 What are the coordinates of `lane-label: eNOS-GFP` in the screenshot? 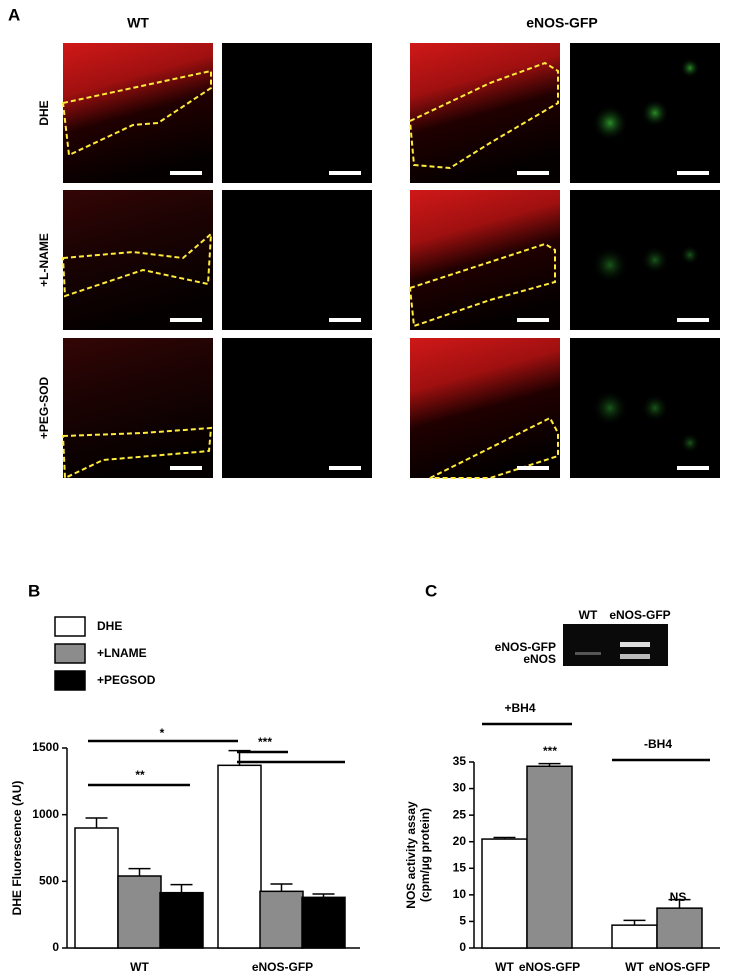 It's located at (639, 615).